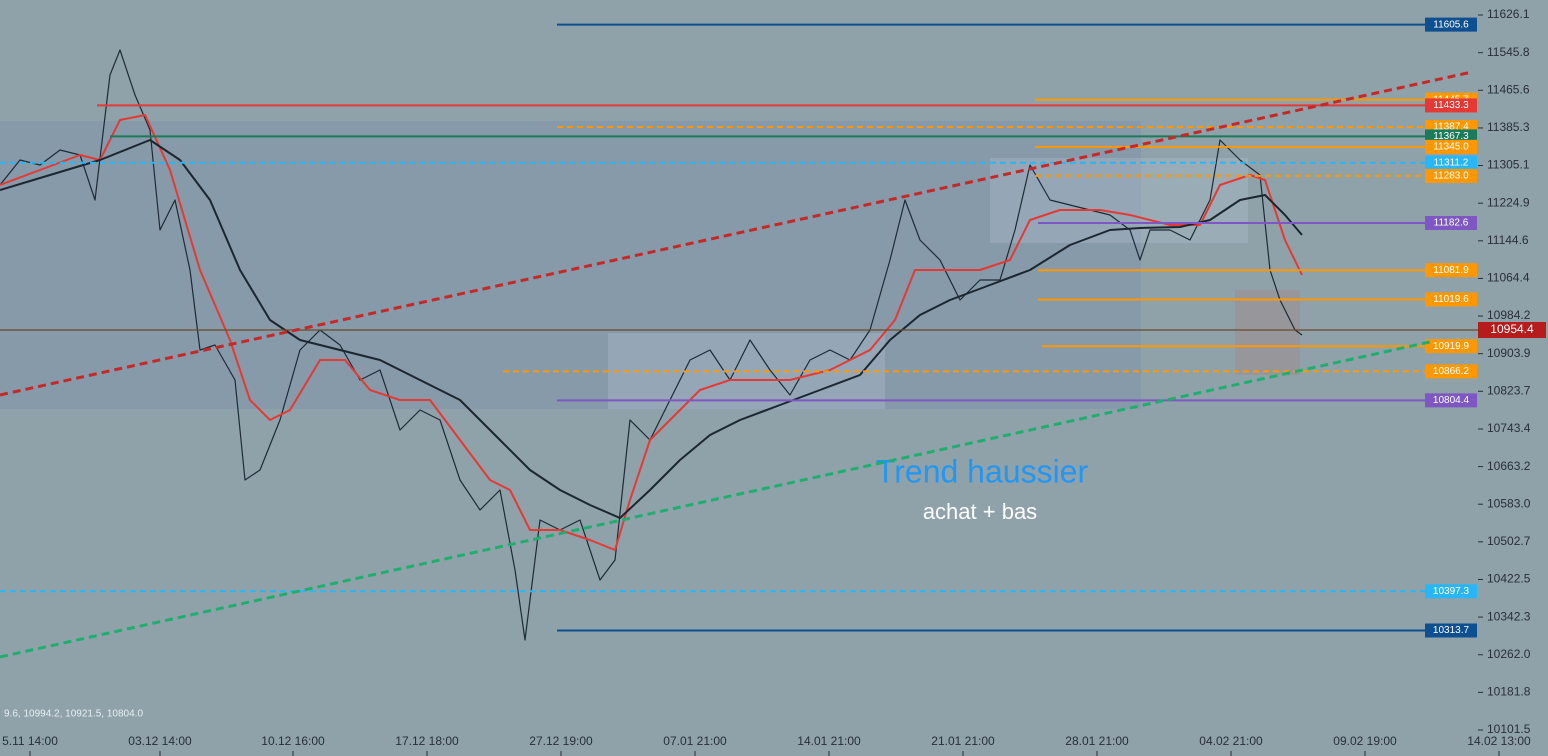 The width and height of the screenshot is (1548, 756). What do you see at coordinates (1267, 332) in the screenshot?
I see `zone` at bounding box center [1267, 332].